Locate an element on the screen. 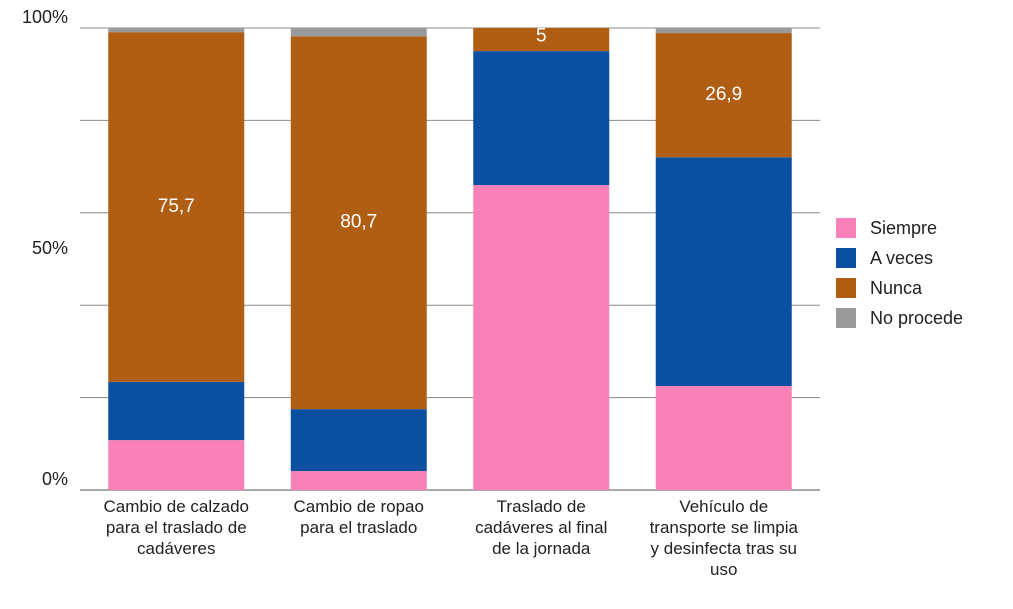  y-tick-label: 100% is located at coordinates (45, 17).